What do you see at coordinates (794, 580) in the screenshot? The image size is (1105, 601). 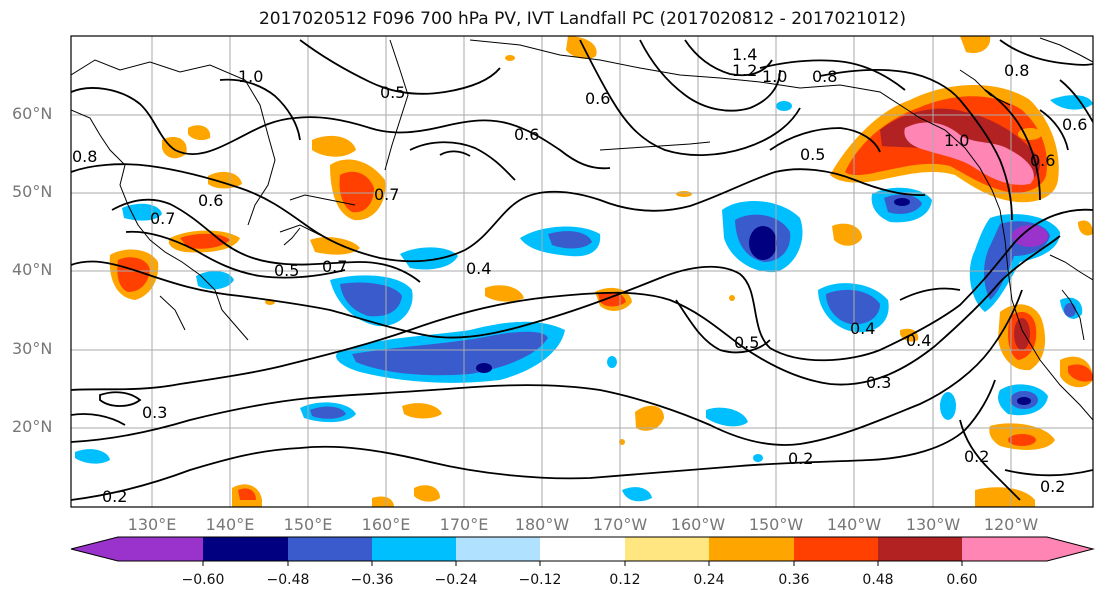 I see `colorbar-tick-label: 0.36` at bounding box center [794, 580].